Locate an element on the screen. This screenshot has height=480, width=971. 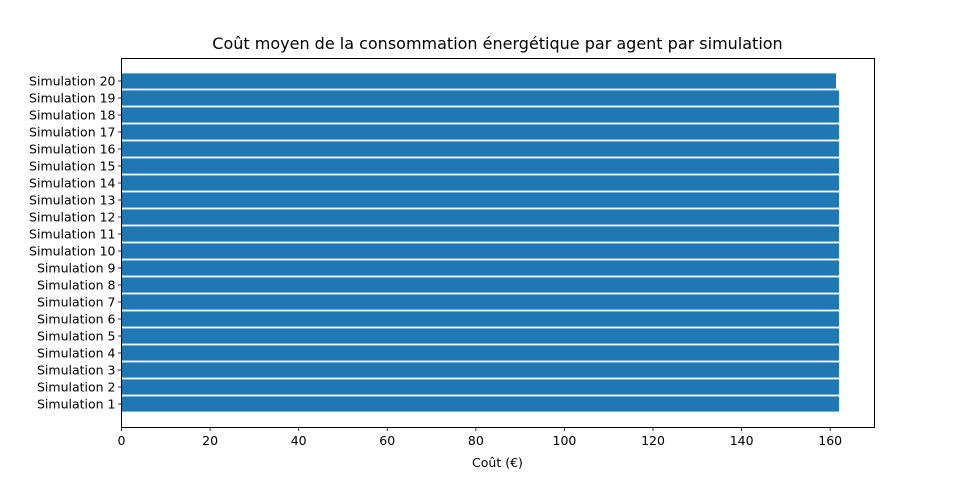
y-tick-label: Simulation 4 is located at coordinates (76, 353).